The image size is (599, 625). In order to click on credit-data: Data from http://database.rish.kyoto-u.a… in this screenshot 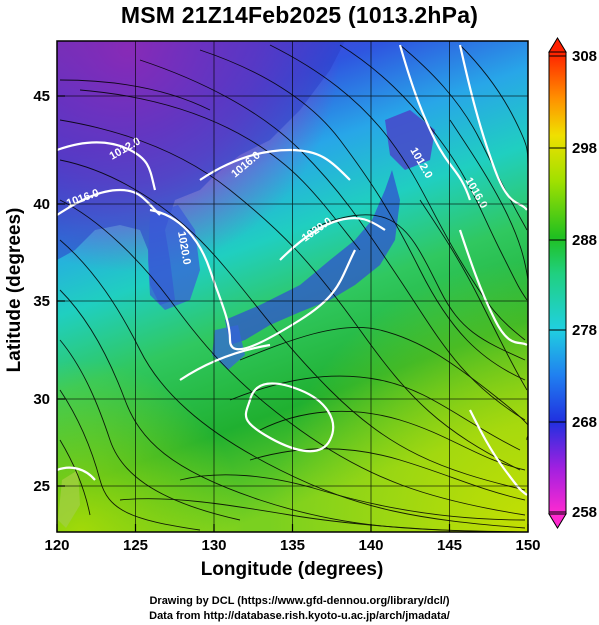, I will do `click(299, 616)`.